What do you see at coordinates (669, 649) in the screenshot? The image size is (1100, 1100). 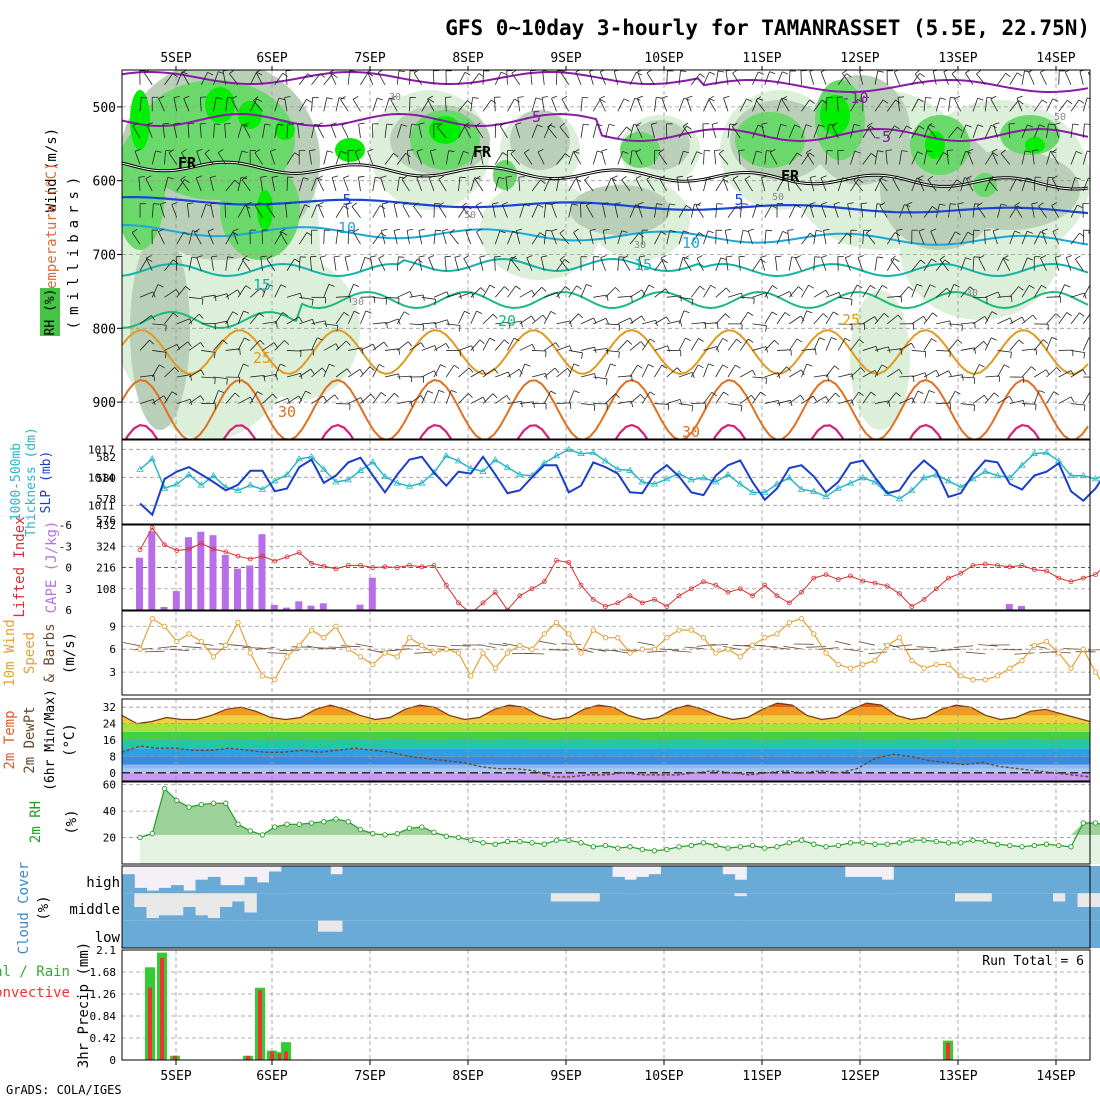 I see `wind10m-barb` at bounding box center [669, 649].